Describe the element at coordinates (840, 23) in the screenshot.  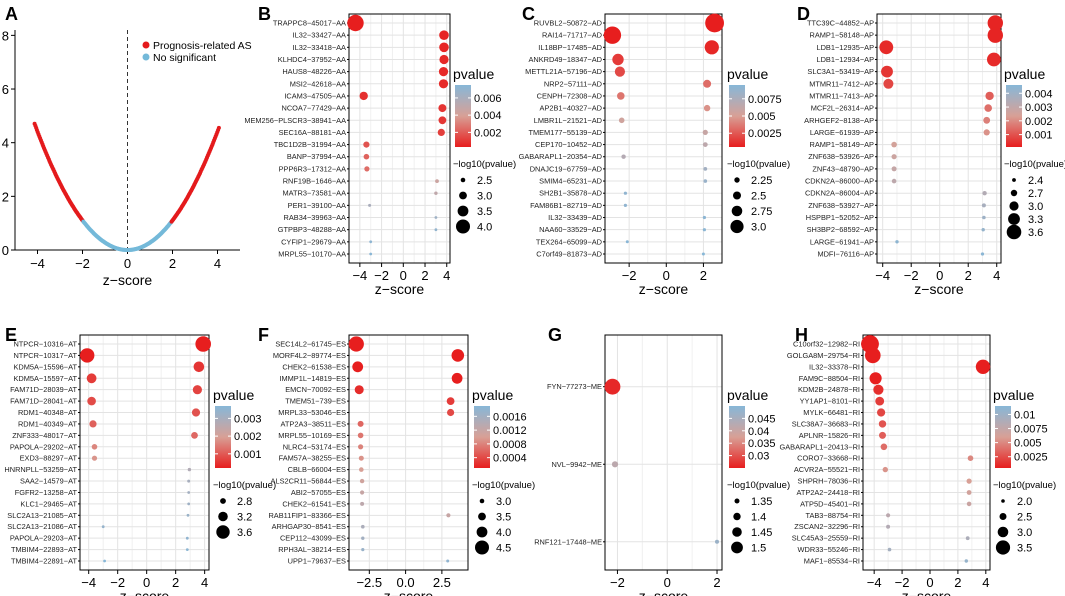
I see `y-tick-label: TTC39C−44852−AP` at that location.